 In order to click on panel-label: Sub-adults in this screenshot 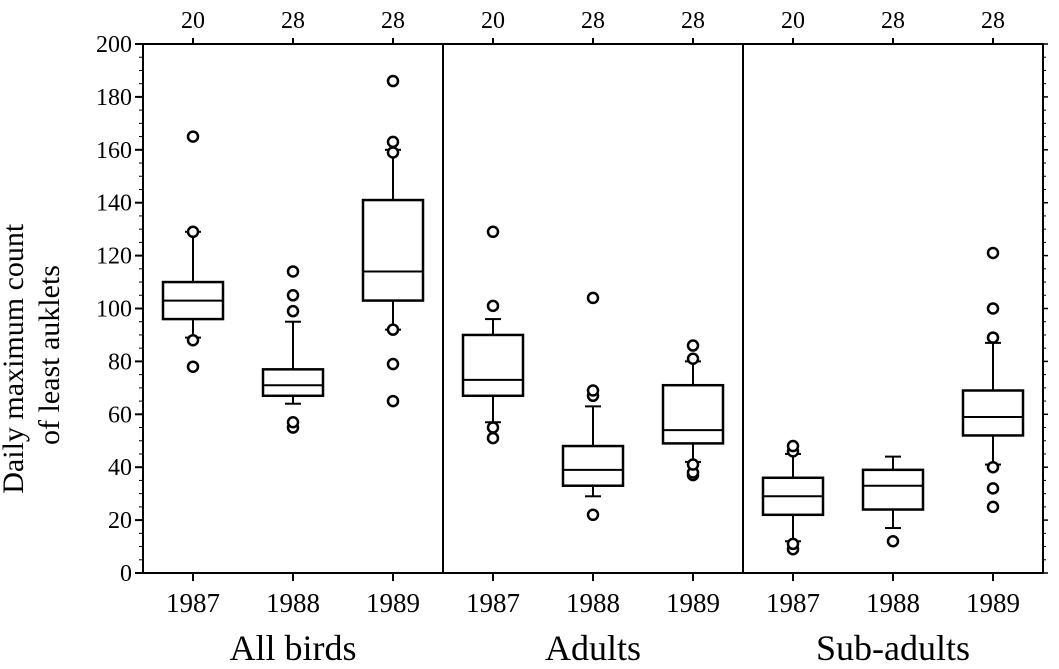, I will do `click(893, 648)`.